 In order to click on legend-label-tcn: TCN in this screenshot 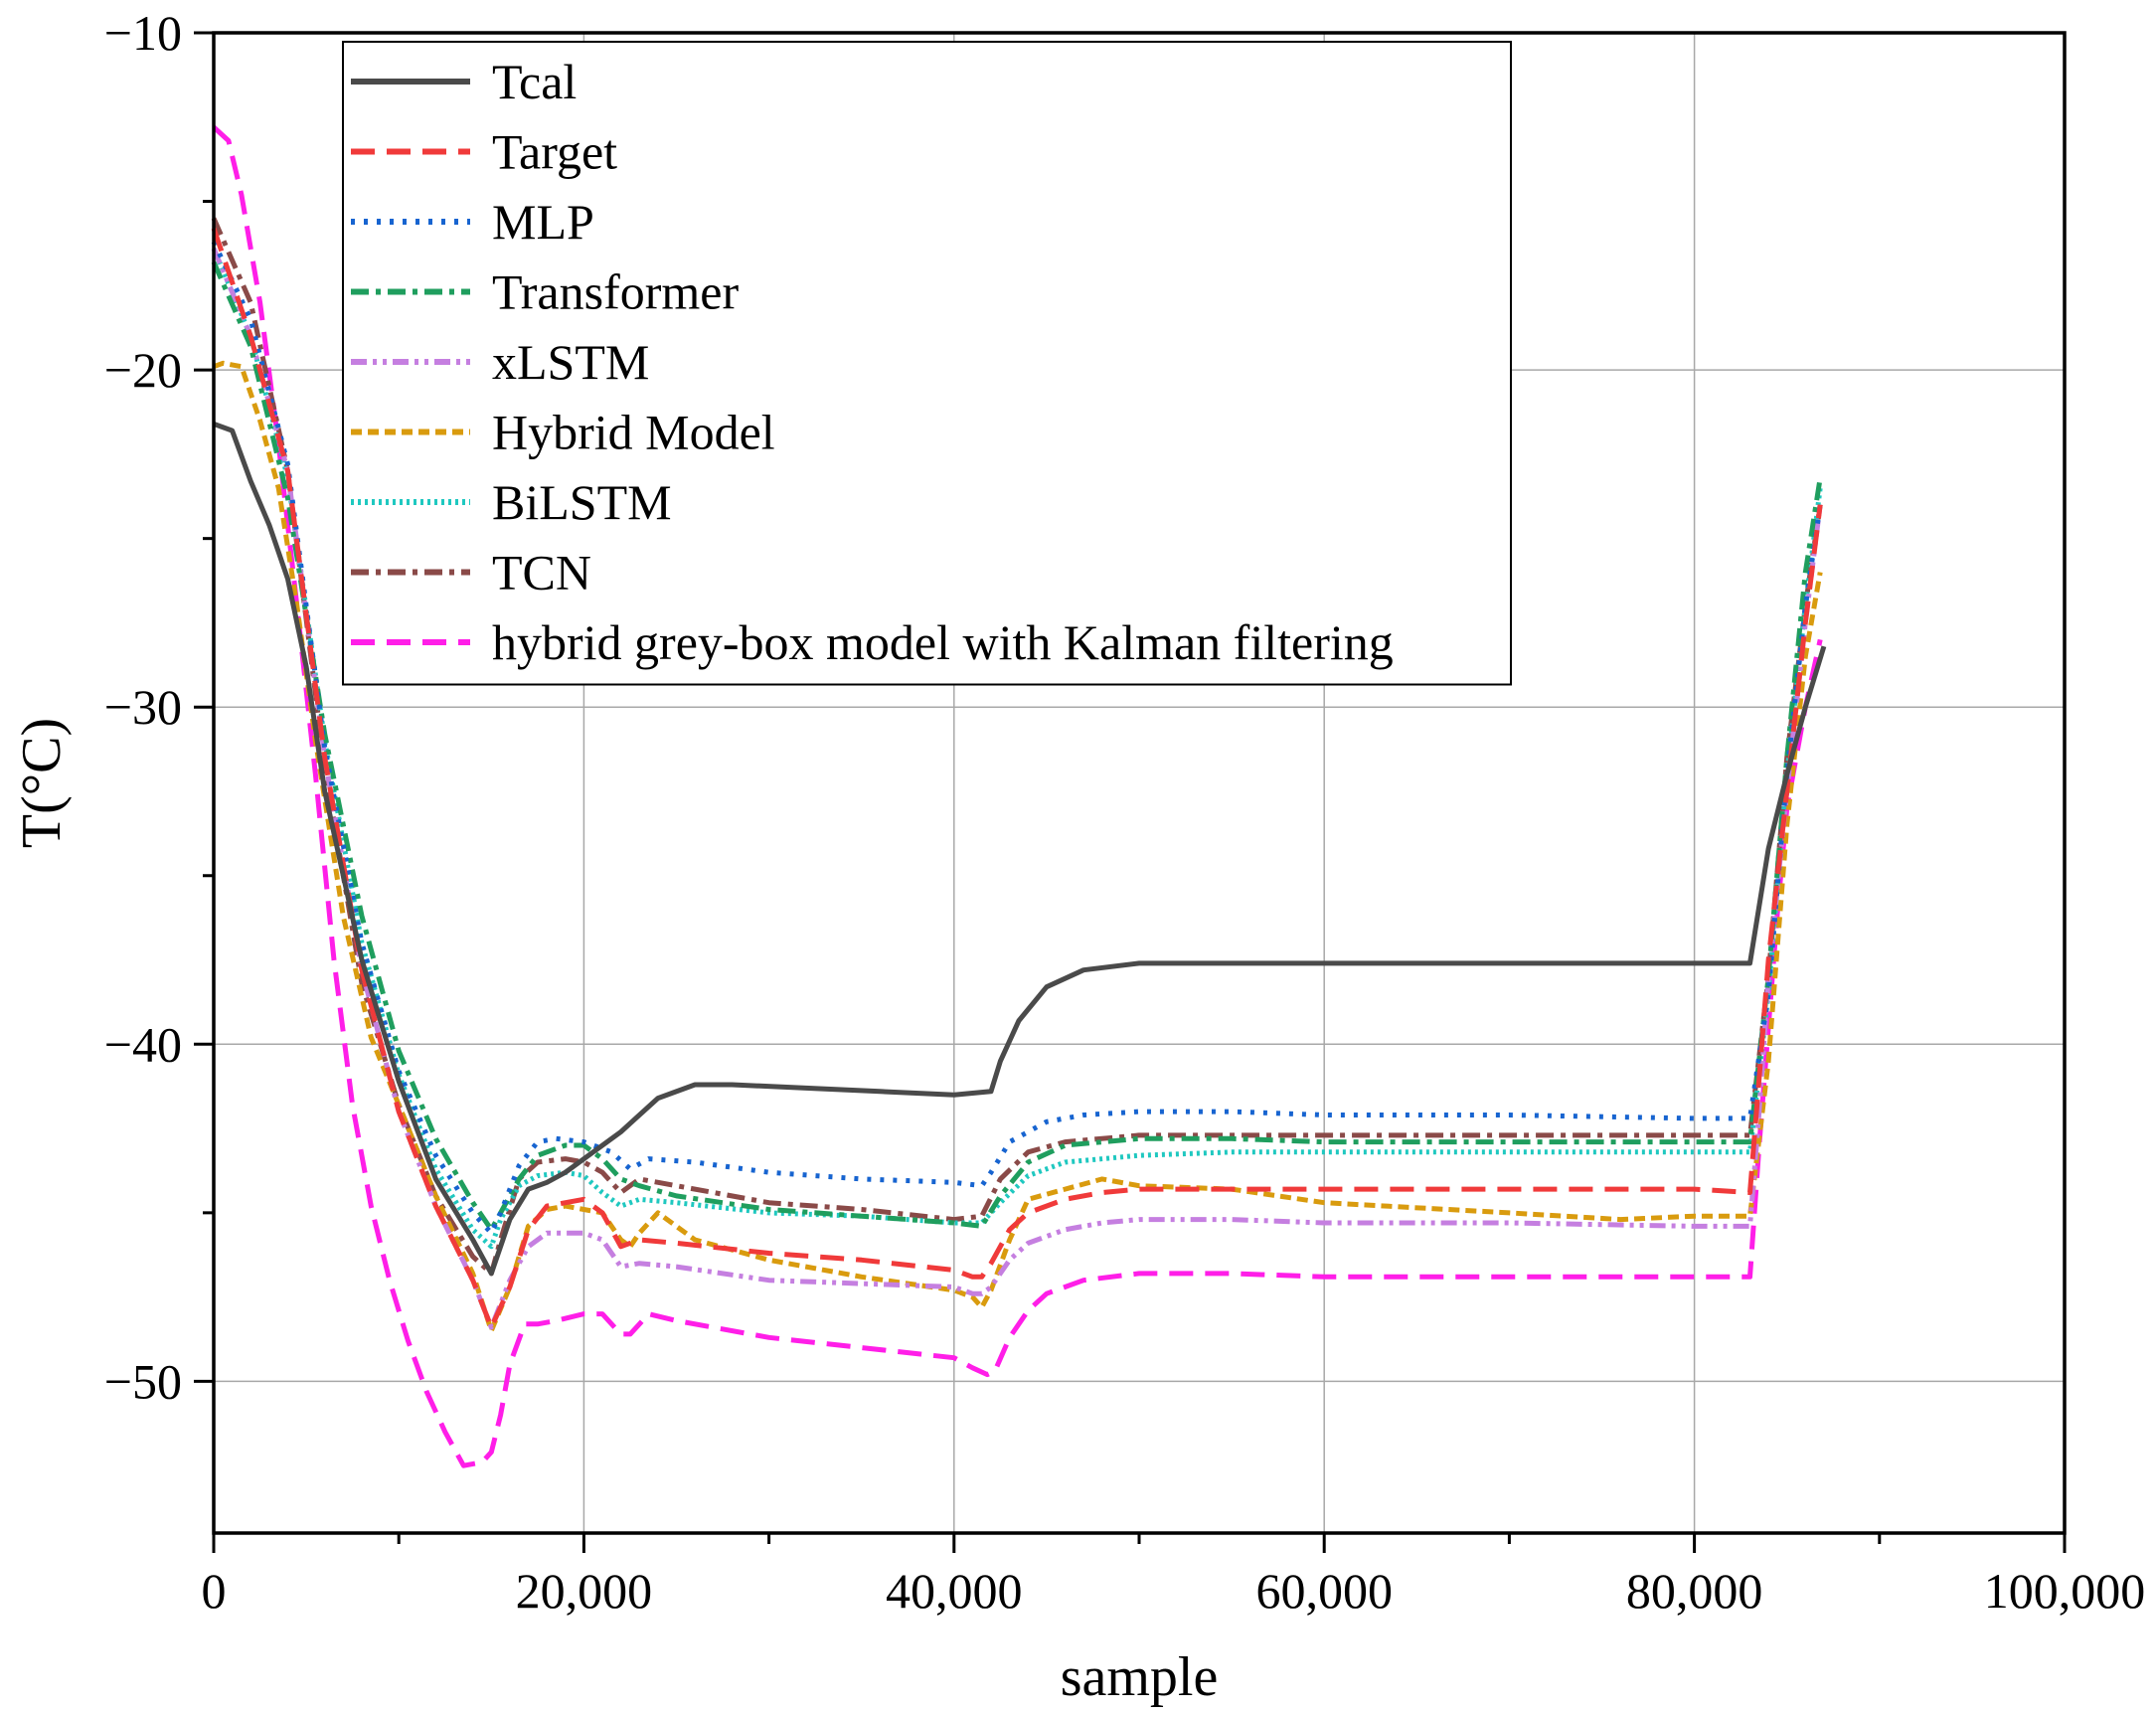, I will do `click(541, 572)`.